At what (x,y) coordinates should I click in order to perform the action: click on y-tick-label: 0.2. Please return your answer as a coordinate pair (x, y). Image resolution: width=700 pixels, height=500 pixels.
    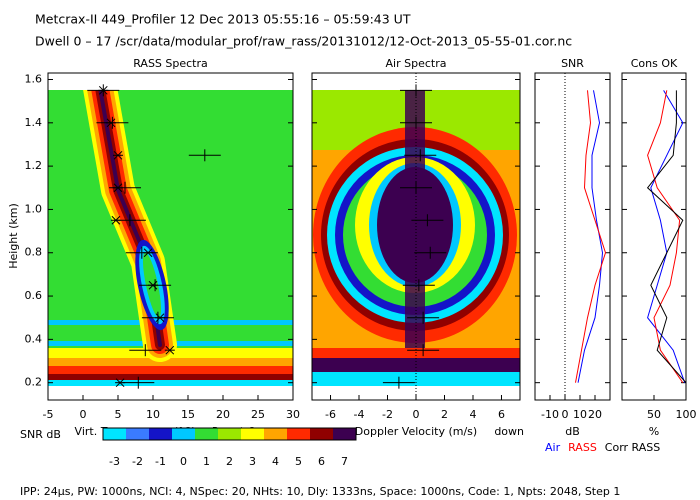
    Looking at the image, I should click on (34, 382).